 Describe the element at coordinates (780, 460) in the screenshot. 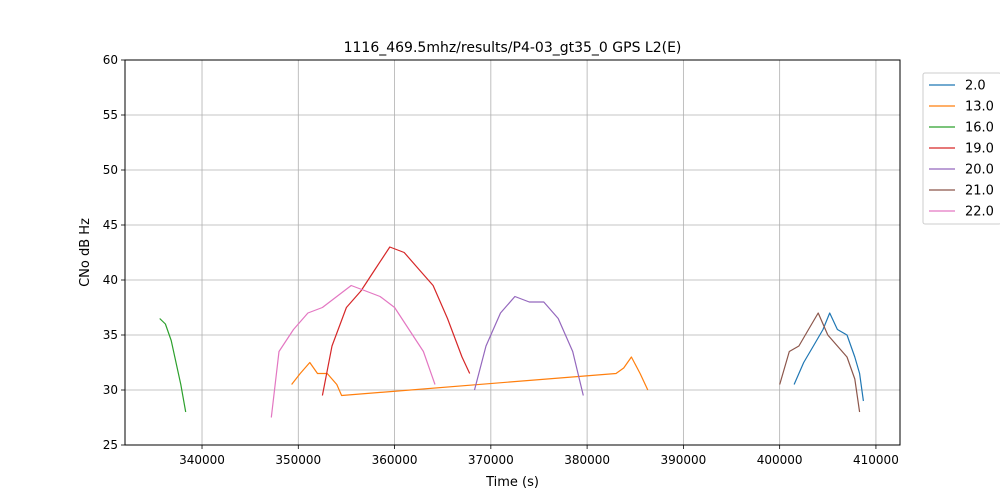

I see `x-tick-label: 400000` at that location.